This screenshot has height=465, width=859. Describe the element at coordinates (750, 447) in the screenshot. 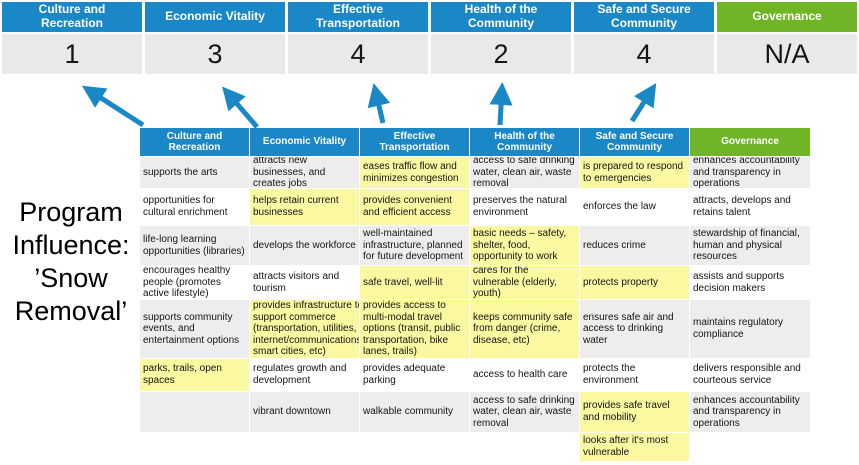

I see `matrix-cell-r8-c6` at that location.